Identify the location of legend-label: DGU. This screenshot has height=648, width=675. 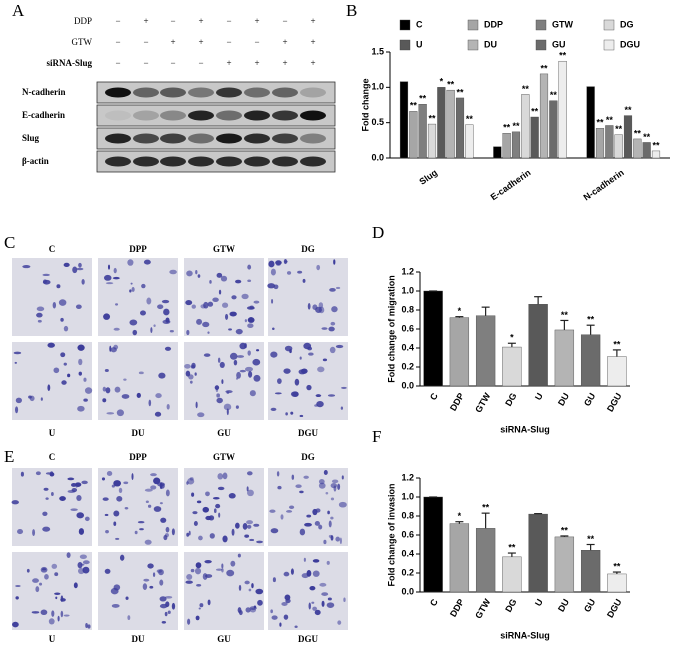
(630, 44).